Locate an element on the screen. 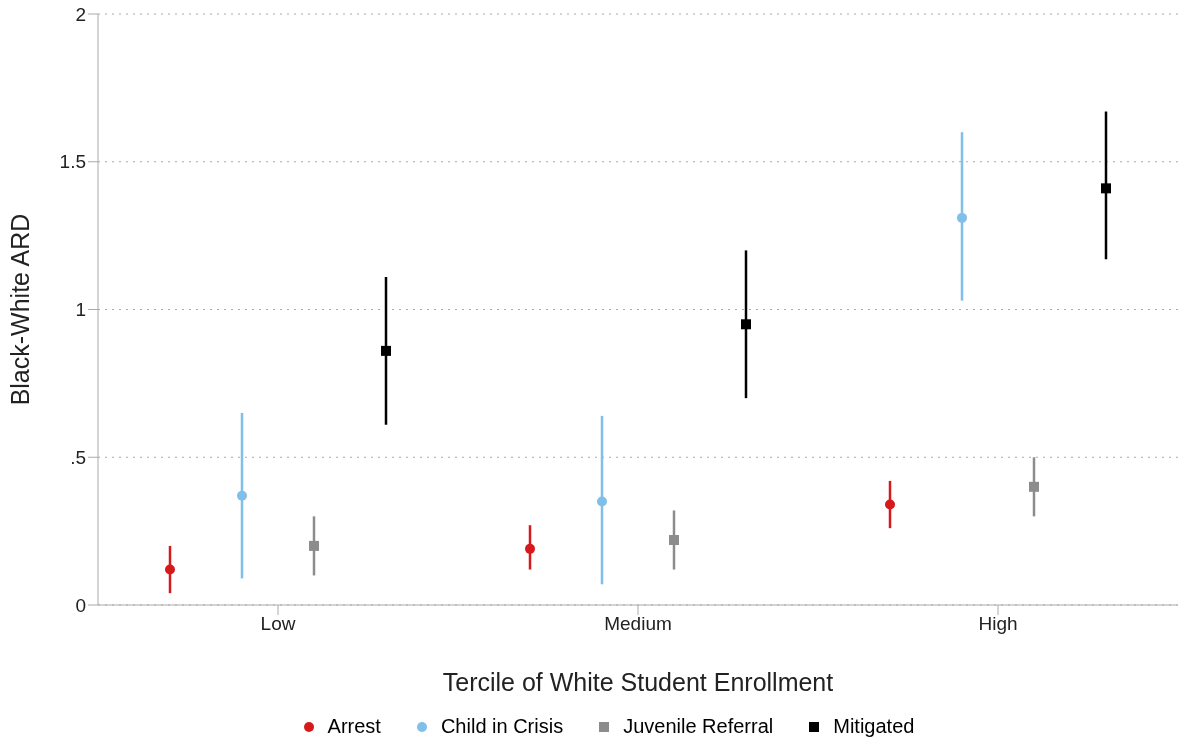 Image resolution: width=1185 pixels, height=750 pixels. x-tick-label: Medium is located at coordinates (638, 624).